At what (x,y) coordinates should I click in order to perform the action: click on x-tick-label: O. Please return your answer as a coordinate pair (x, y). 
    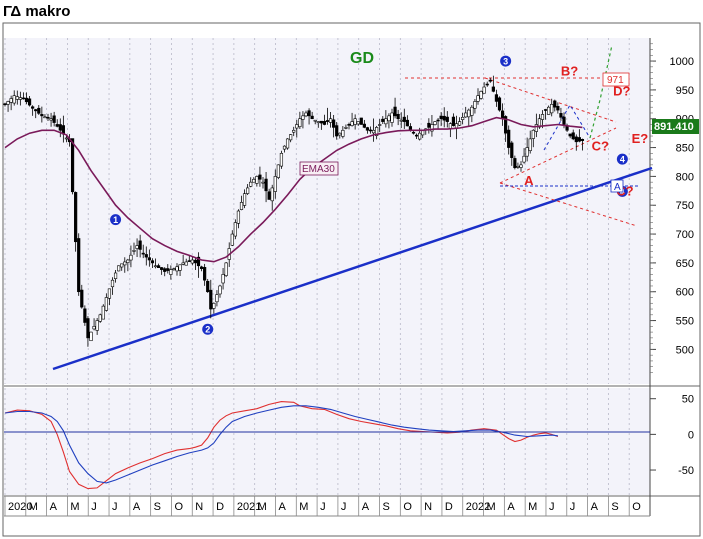
    Looking at the image, I should click on (178, 507).